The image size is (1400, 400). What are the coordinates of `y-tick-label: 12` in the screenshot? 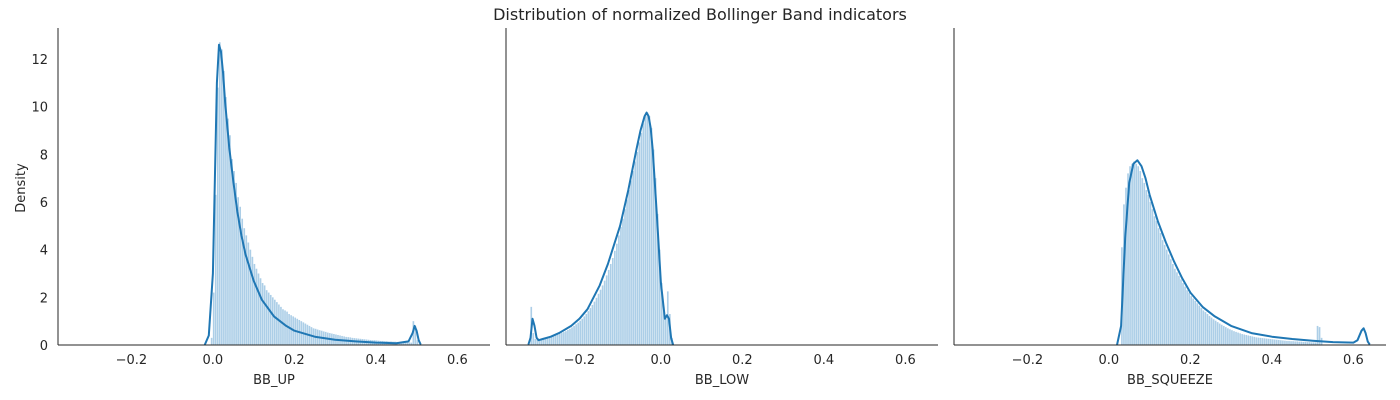 It's located at (39, 60).